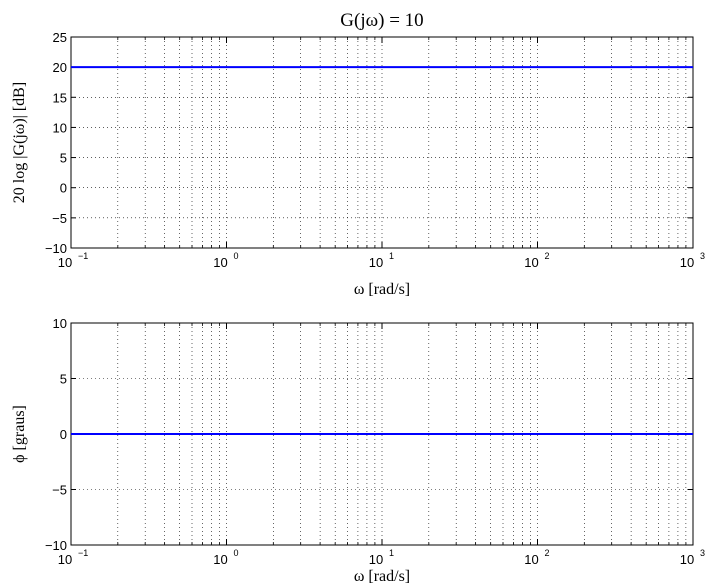  What do you see at coordinates (382, 289) in the screenshot?
I see `mag-xlabel: ω [rad/s]` at bounding box center [382, 289].